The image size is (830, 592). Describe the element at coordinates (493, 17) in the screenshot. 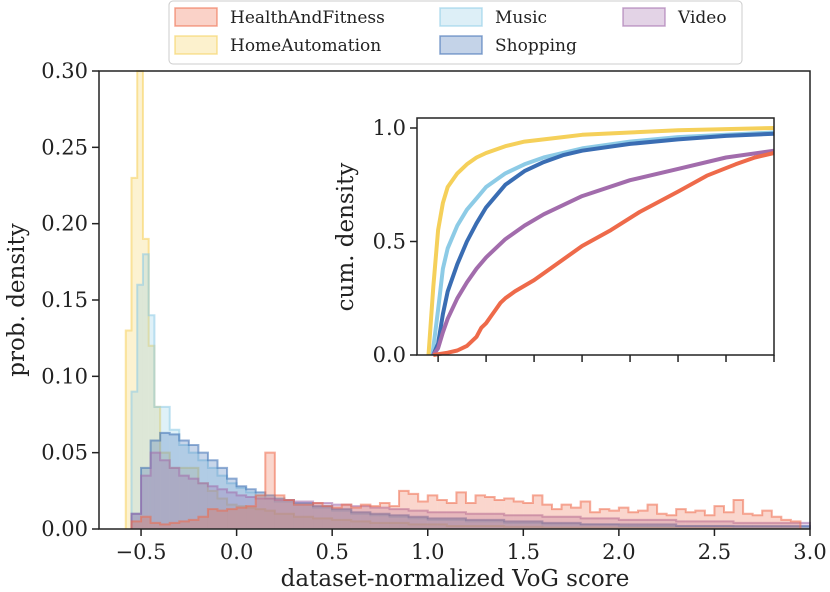

I see `legend-entry-music: Music` at that location.